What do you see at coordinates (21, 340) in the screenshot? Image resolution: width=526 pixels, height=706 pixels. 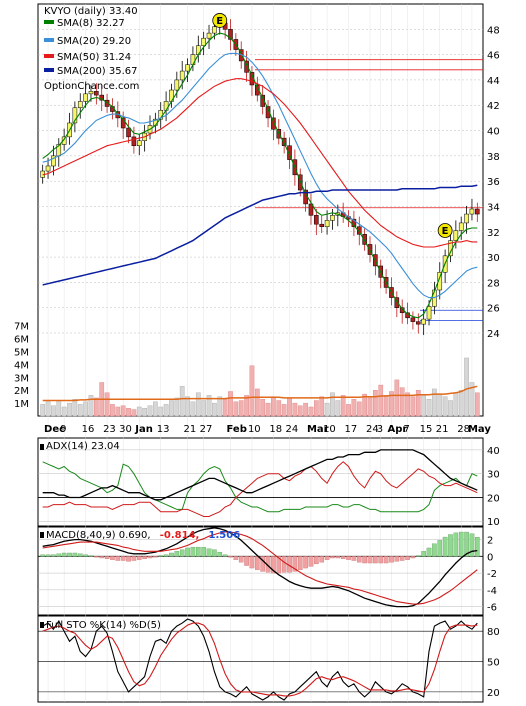 I see `volume-tick-6M: 6M` at bounding box center [21, 340].